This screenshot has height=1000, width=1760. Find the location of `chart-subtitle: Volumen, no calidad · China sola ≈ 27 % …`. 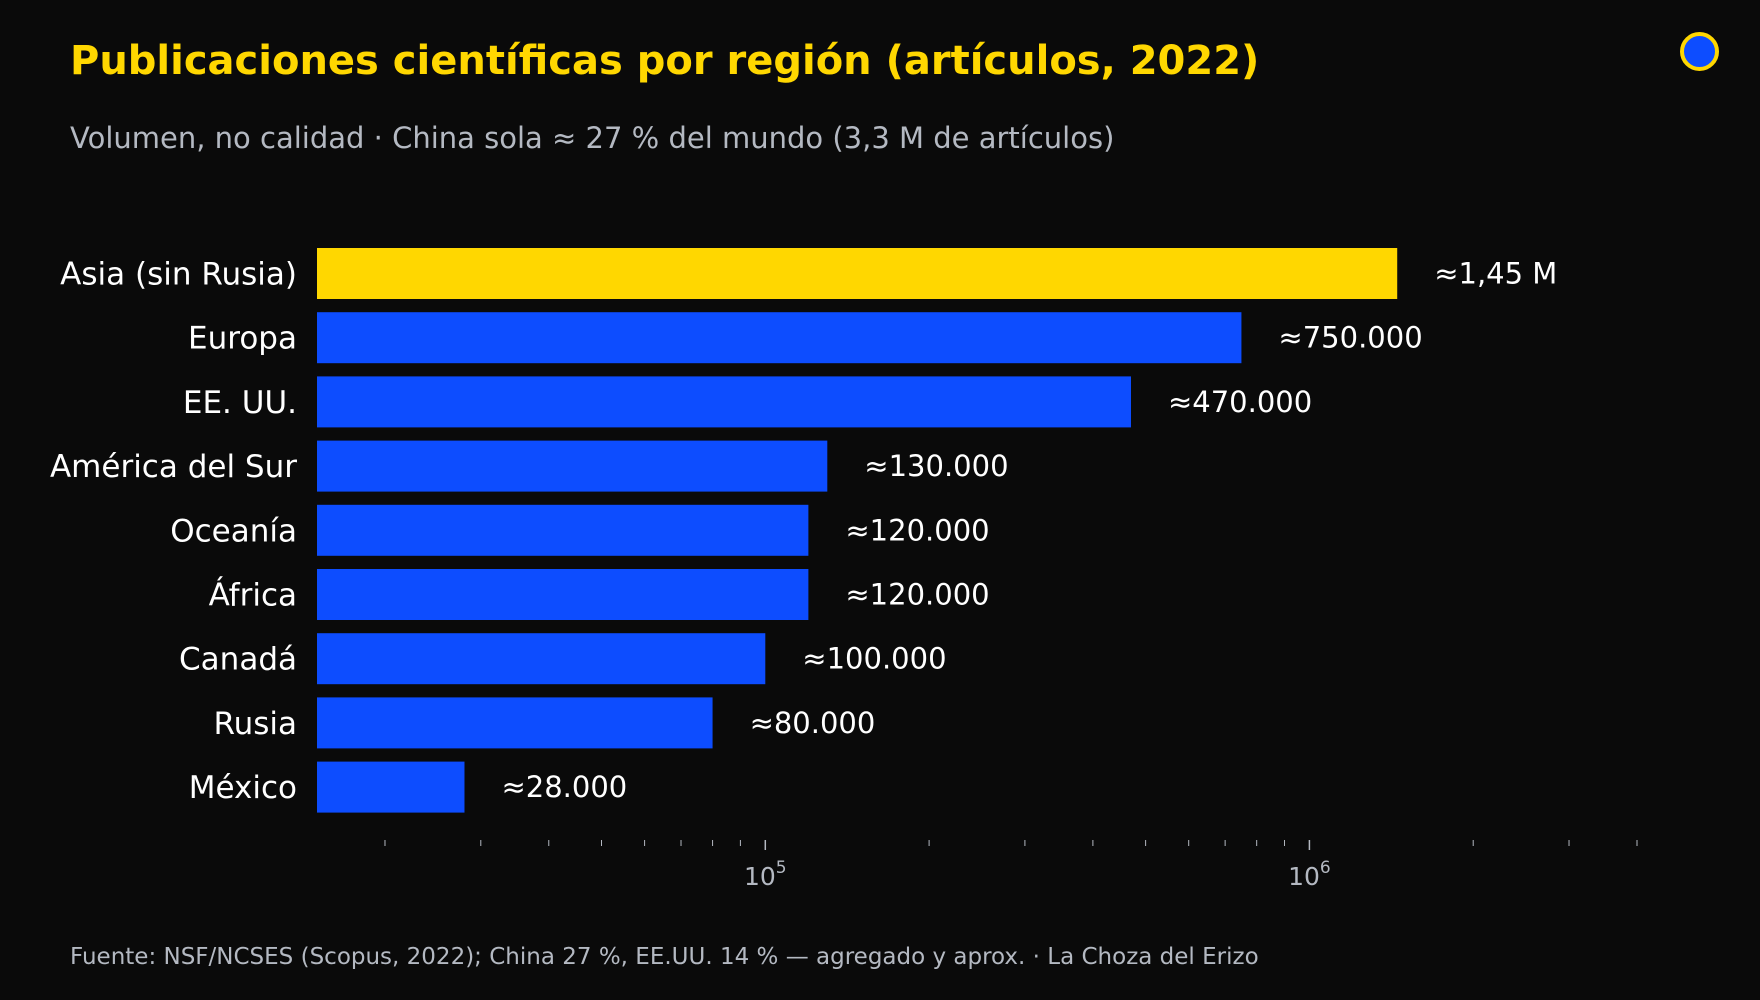

chart-subtitle: Volumen, no calidad · China sola ≈ 27 % … is located at coordinates (592, 138).